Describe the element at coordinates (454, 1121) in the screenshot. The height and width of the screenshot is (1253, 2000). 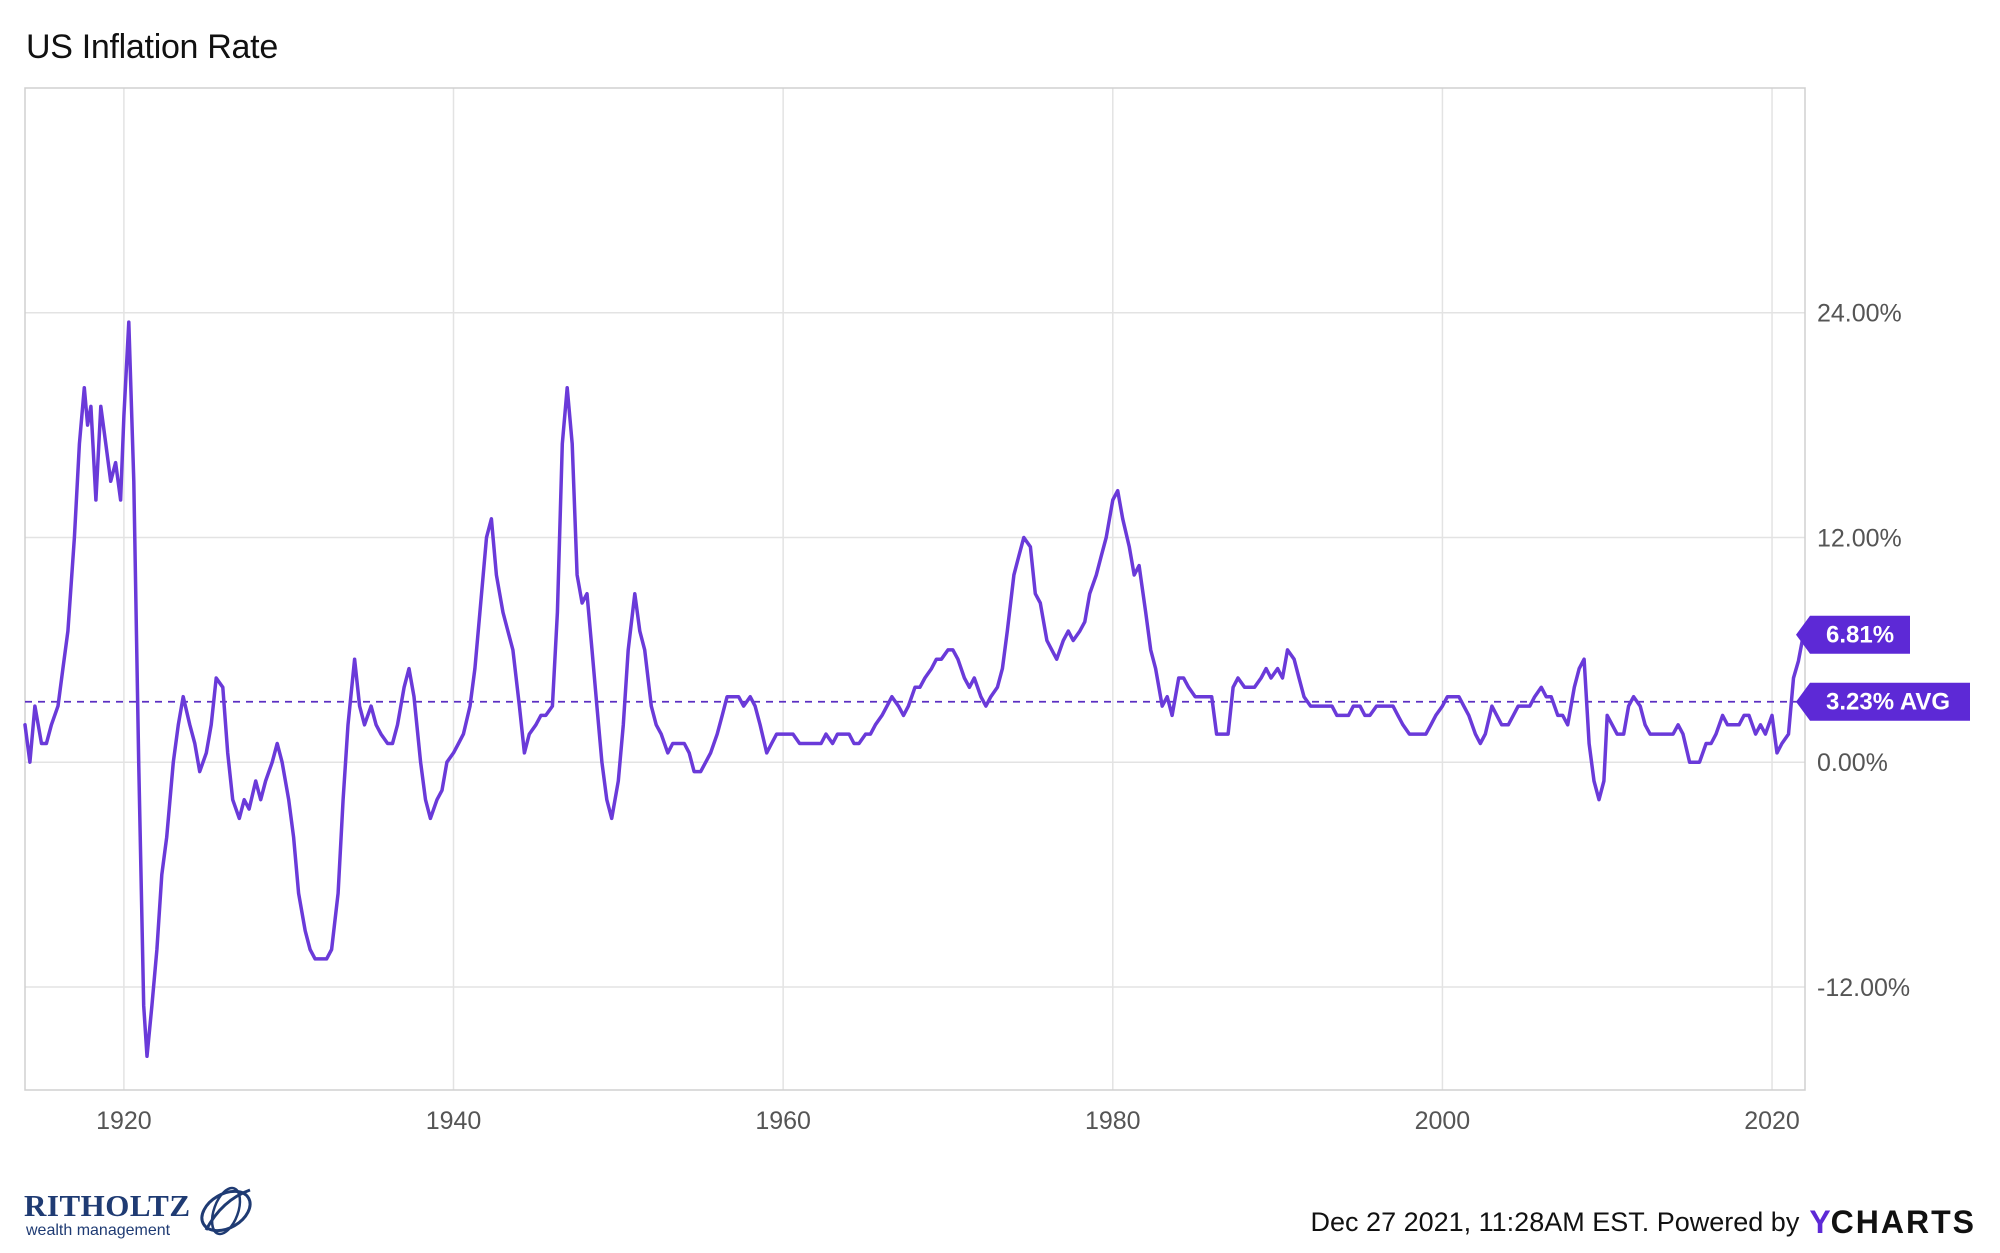
I see `x-tick-label: 1940` at that location.